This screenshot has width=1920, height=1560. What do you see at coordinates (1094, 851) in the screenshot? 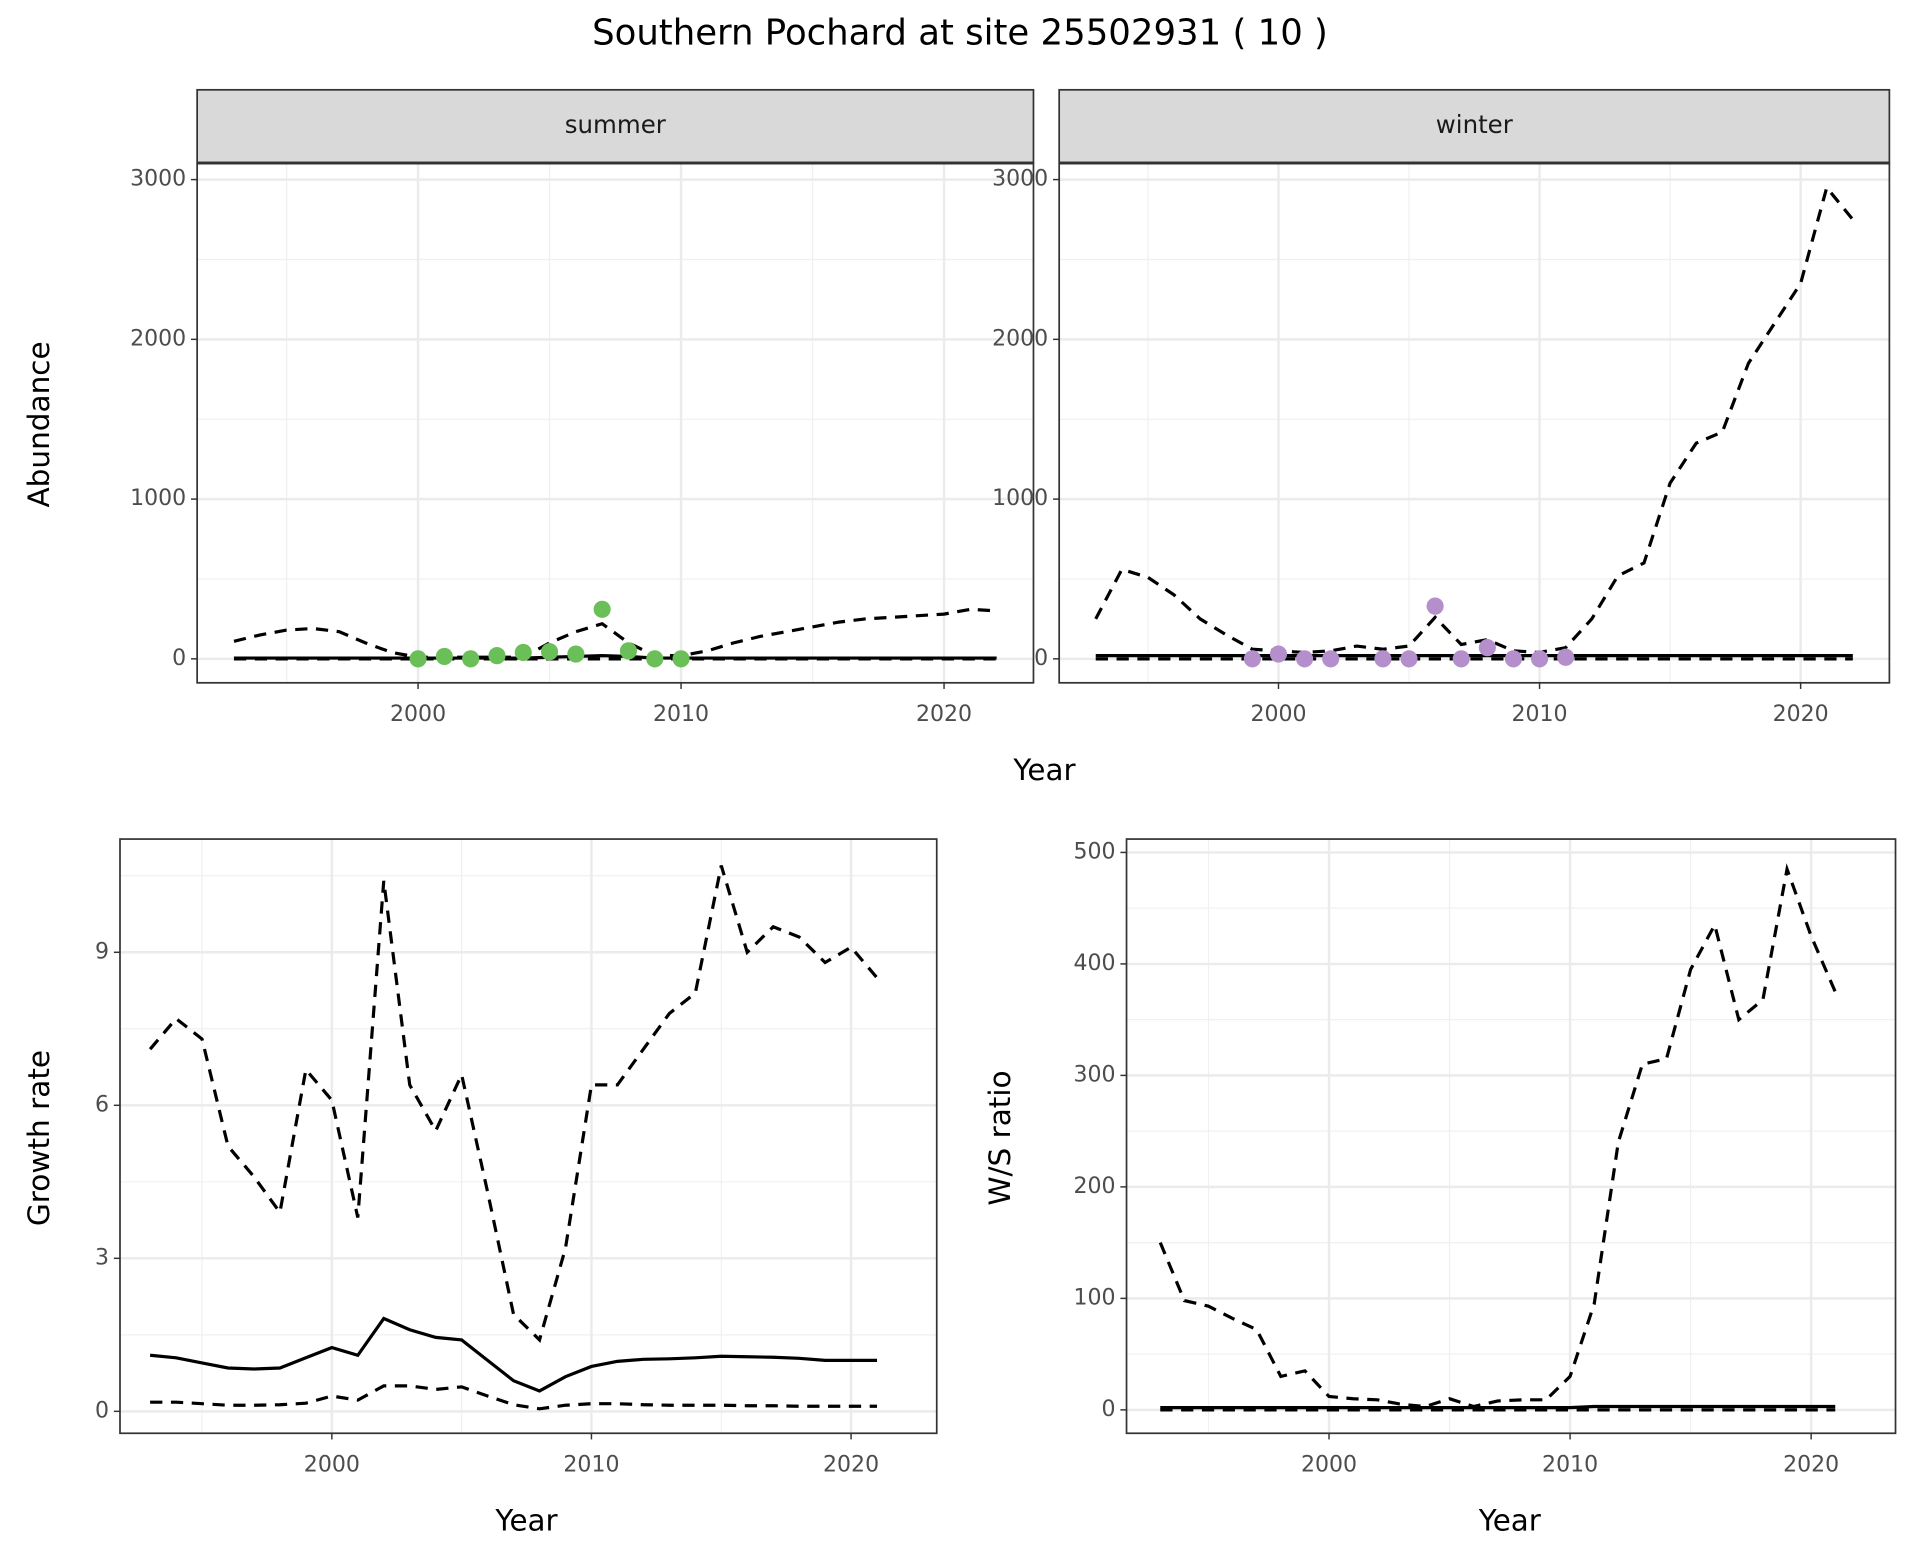
I see `y-tick-label: 500` at bounding box center [1094, 851].